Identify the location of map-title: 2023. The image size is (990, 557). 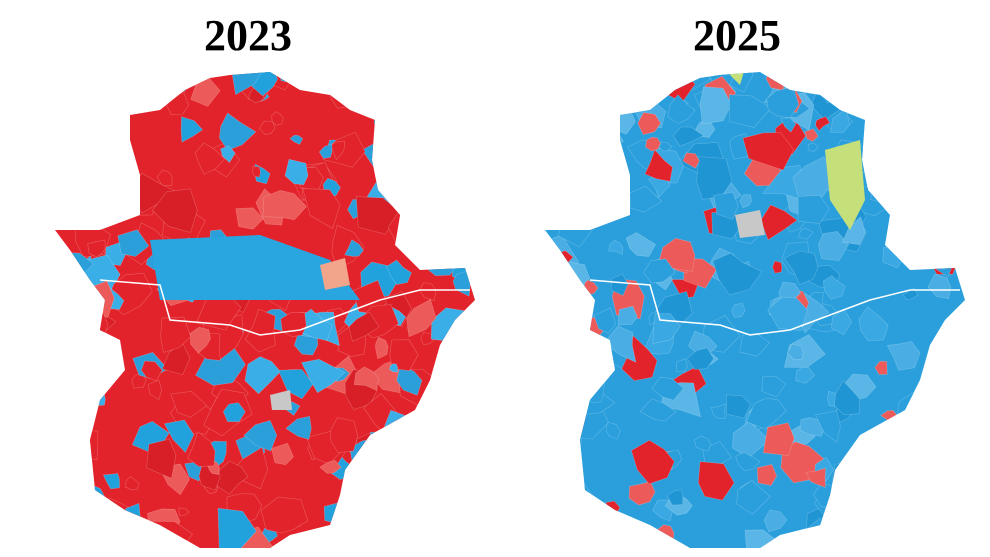
(248, 35).